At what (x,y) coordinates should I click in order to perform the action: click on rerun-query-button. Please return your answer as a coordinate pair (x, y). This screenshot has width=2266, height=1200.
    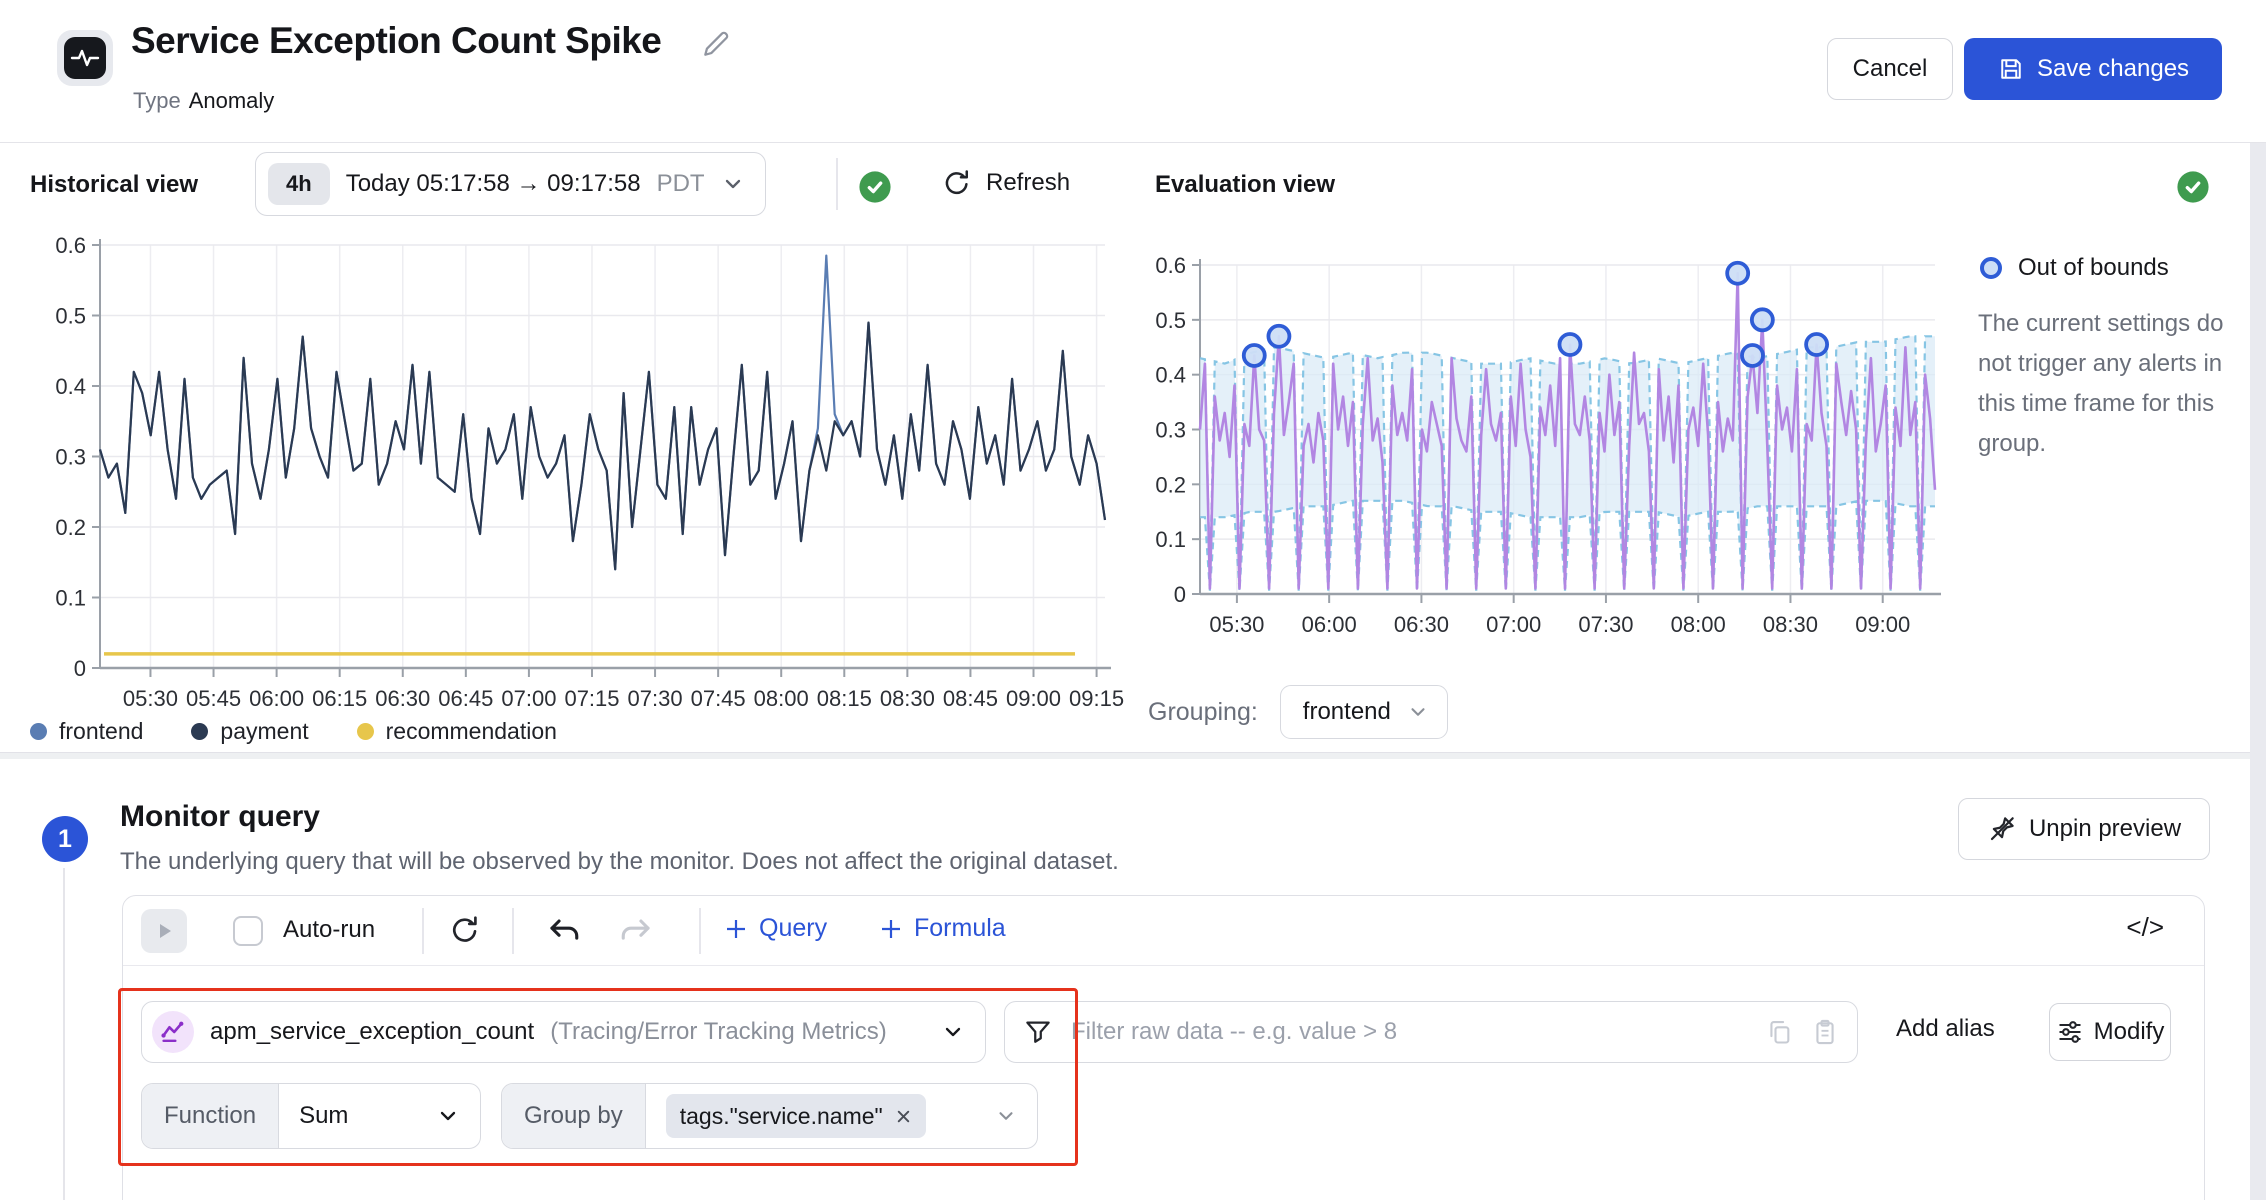
    Looking at the image, I should click on (465, 930).